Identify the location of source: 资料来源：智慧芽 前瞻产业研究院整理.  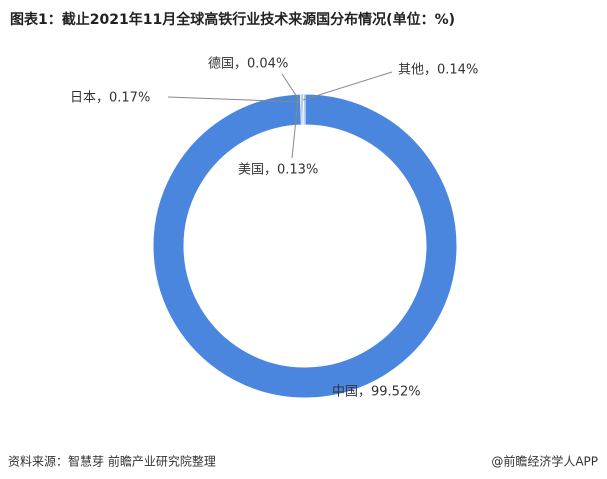
(112, 461).